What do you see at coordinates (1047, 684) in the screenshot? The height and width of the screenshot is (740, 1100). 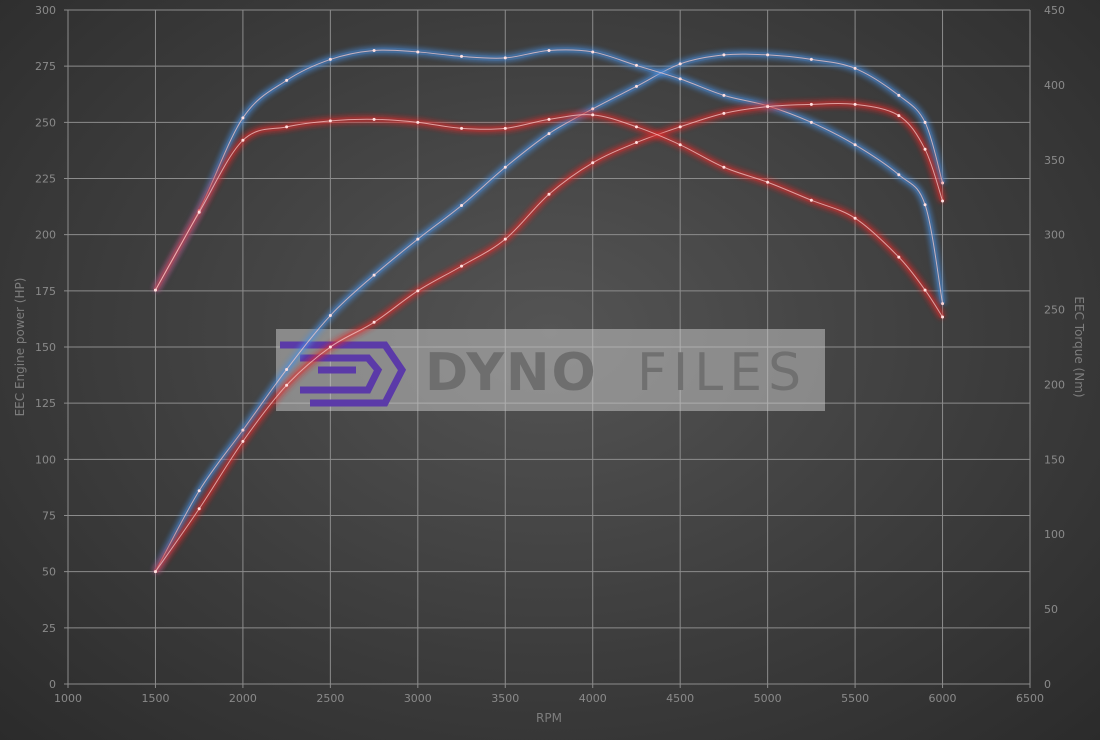 I see `y2-tick-label: 0` at bounding box center [1047, 684].